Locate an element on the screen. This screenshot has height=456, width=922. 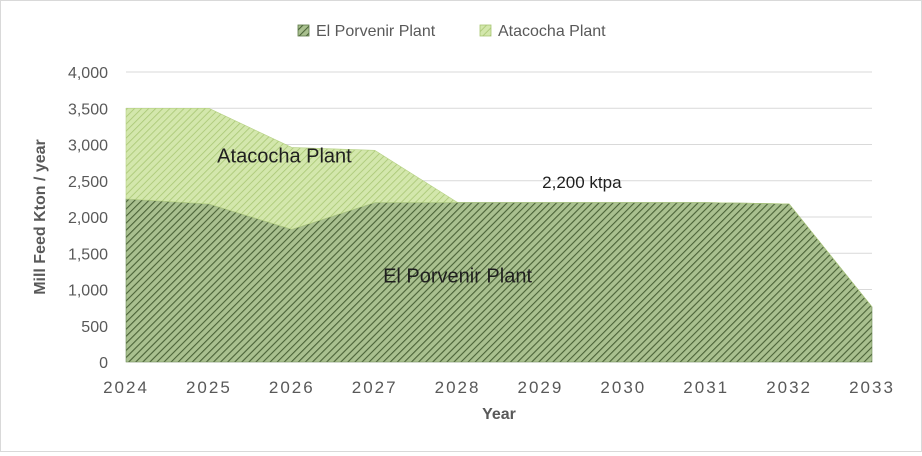
y-tick-label: 4,000 is located at coordinates (88, 73).